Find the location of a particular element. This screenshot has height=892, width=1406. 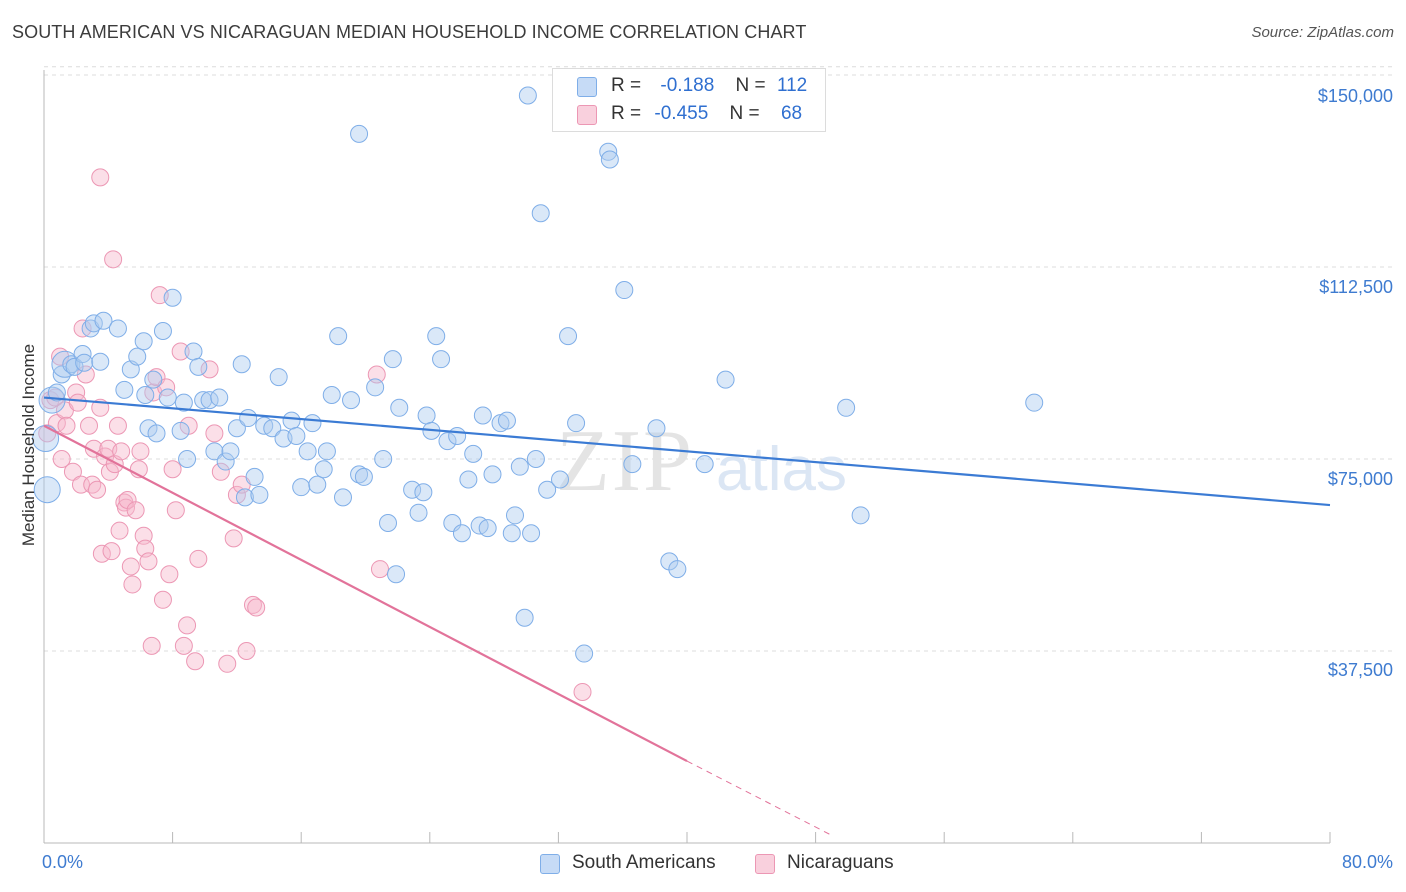

x-tick-label-min: 0.0% is located at coordinates (63, 862).